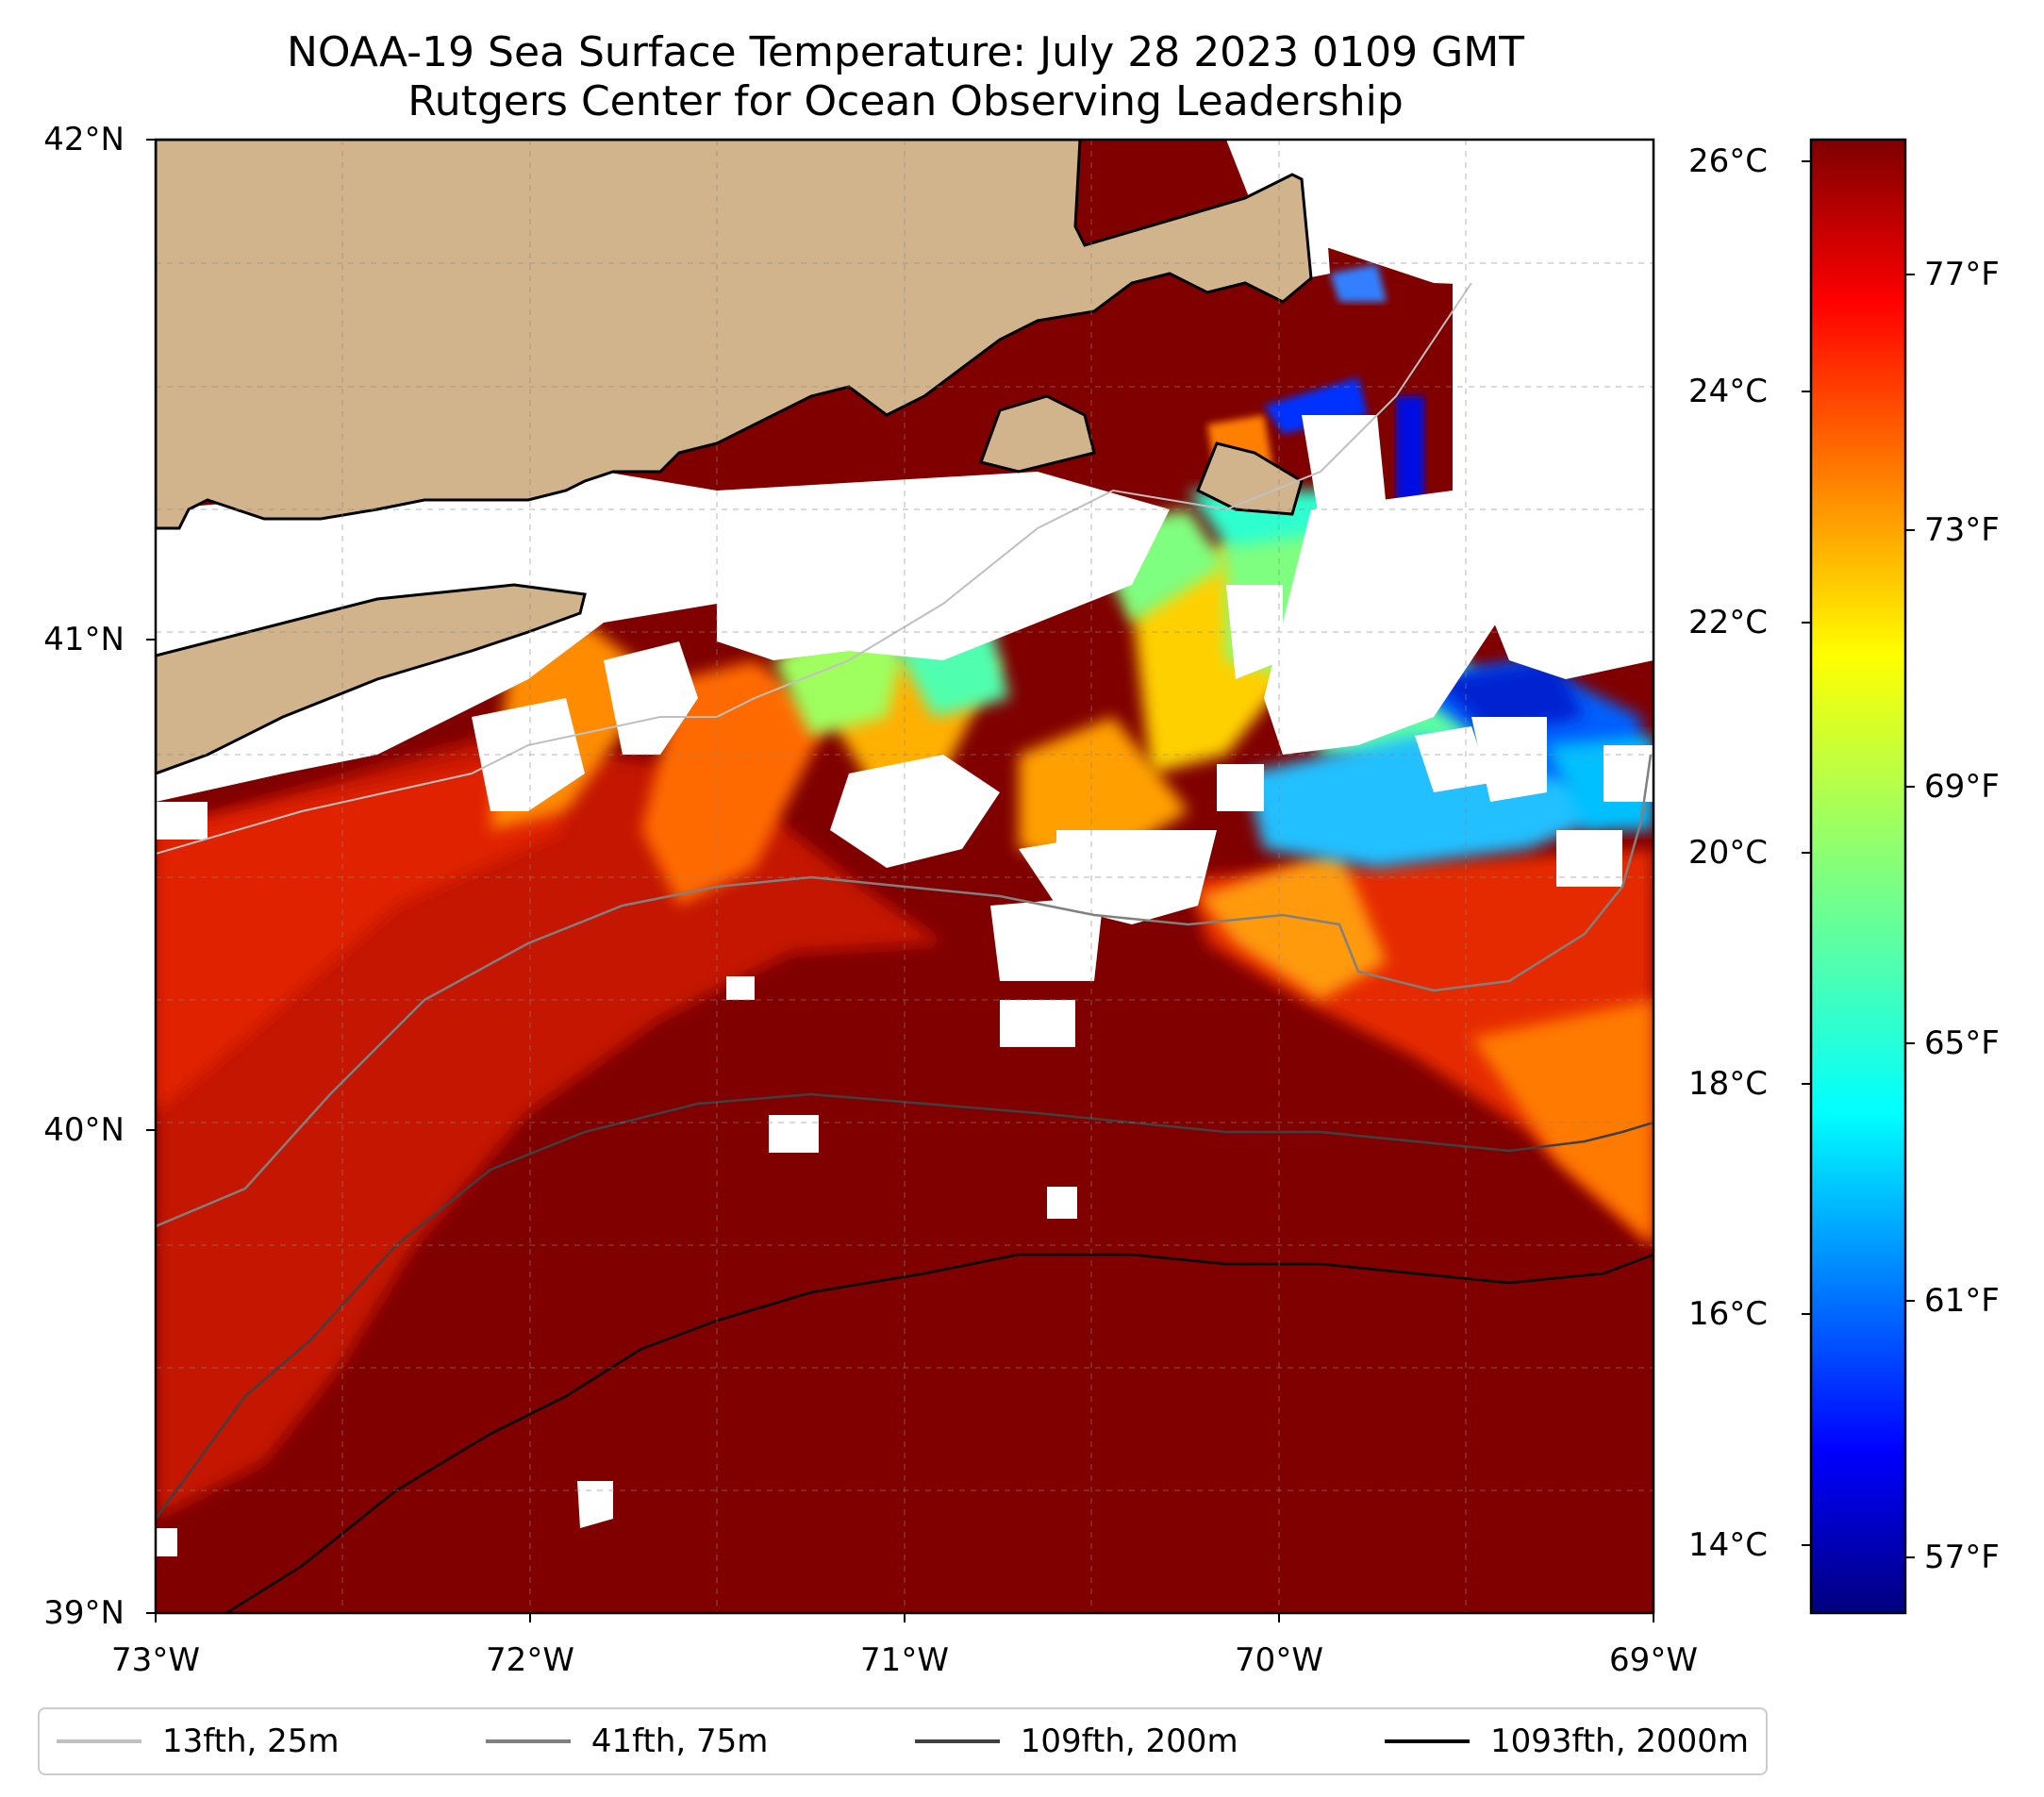  I want to click on cbar-c-22: 22°C, so click(1728, 622).